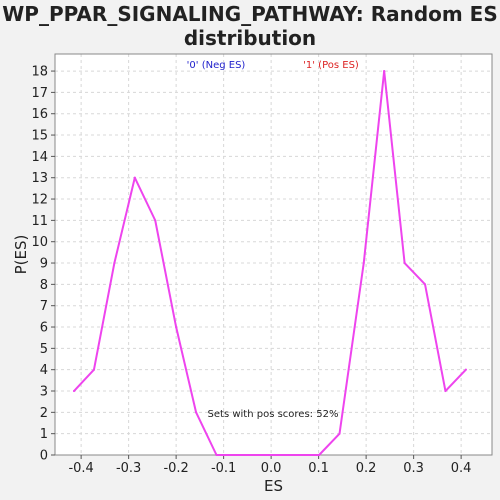 This screenshot has width=500, height=500. What do you see at coordinates (44, 328) in the screenshot?
I see `y-tick-label: 6` at bounding box center [44, 328].